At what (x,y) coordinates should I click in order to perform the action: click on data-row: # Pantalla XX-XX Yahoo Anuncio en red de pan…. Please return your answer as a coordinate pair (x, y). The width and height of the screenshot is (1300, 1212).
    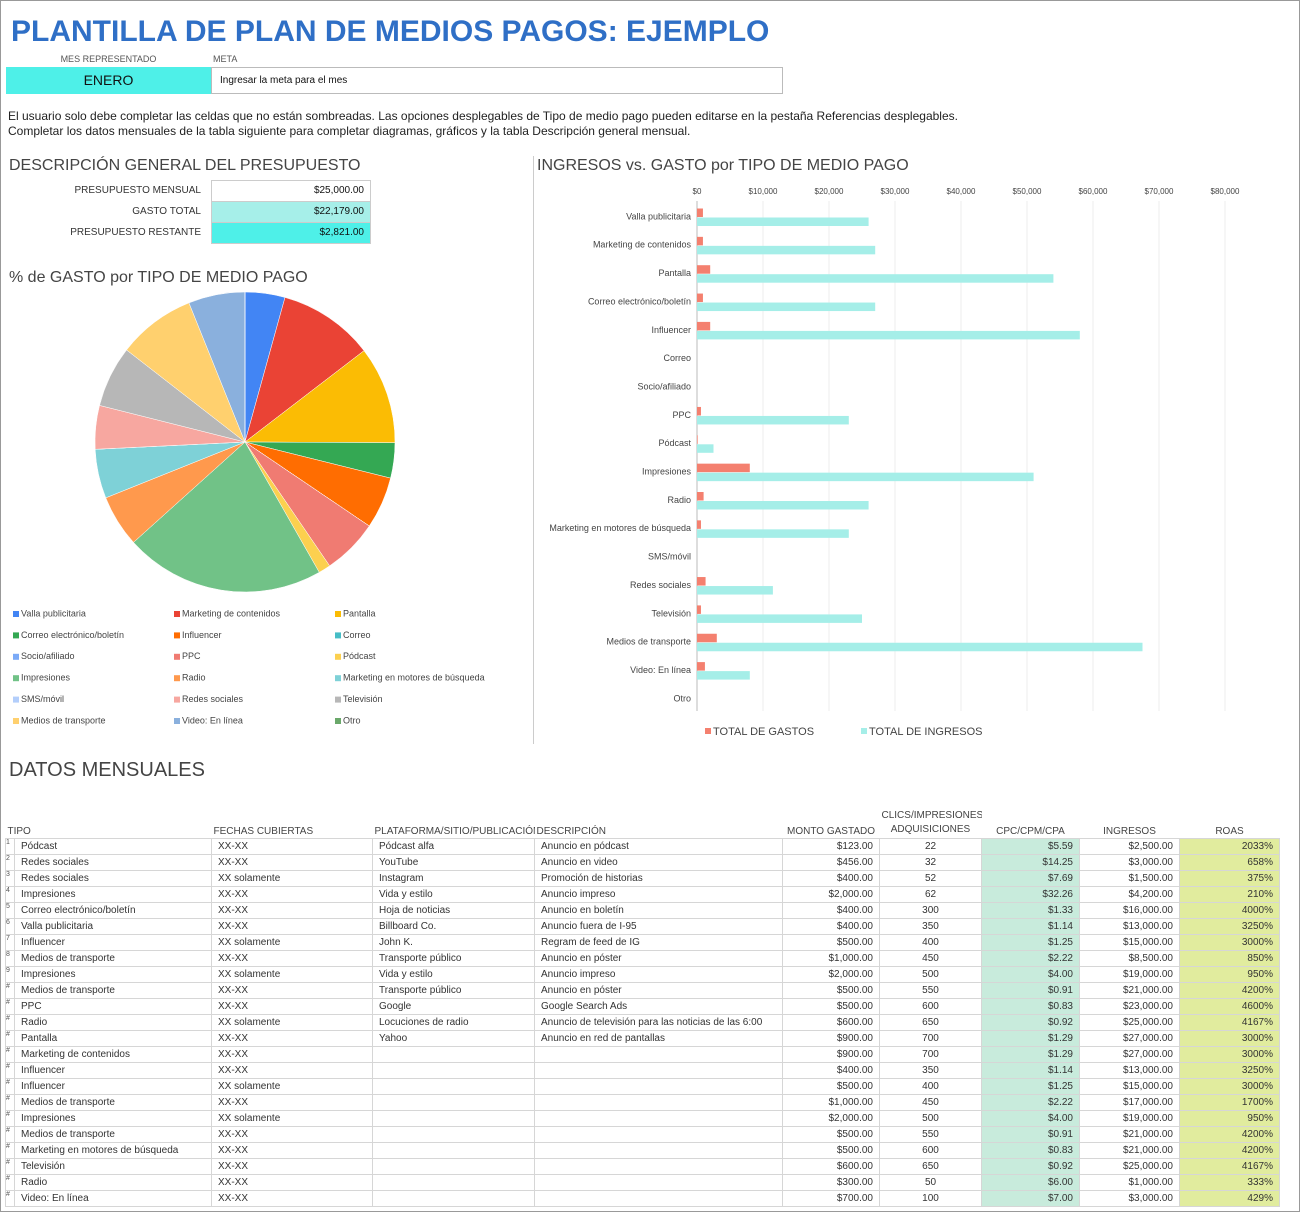
    Looking at the image, I should click on (642, 1038).